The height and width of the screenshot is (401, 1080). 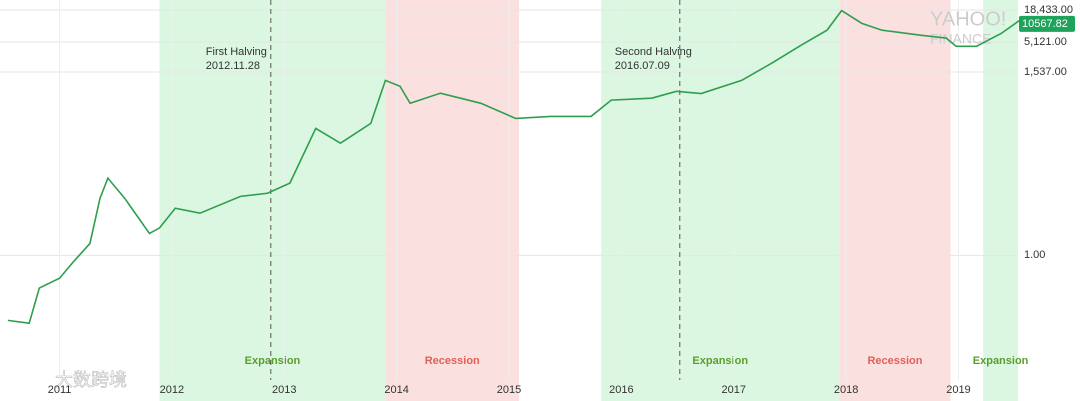 I want to click on last-price-label: 10567.82, so click(x=1045, y=24).